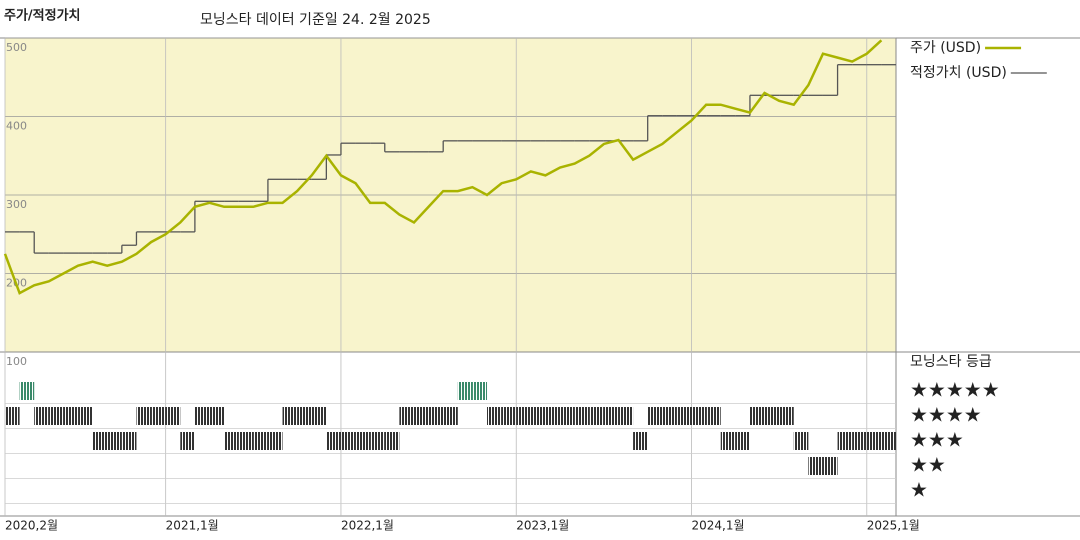 Image resolution: width=1080 pixels, height=540 pixels. I want to click on y-tick-label: 400, so click(16, 126).